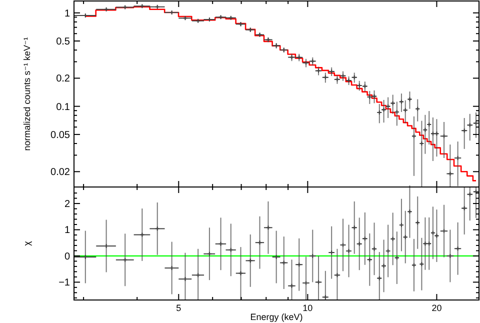 The height and width of the screenshot is (323, 480). Describe the element at coordinates (60, 135) in the screenshot. I see `y-tick-label: 0.05` at that location.